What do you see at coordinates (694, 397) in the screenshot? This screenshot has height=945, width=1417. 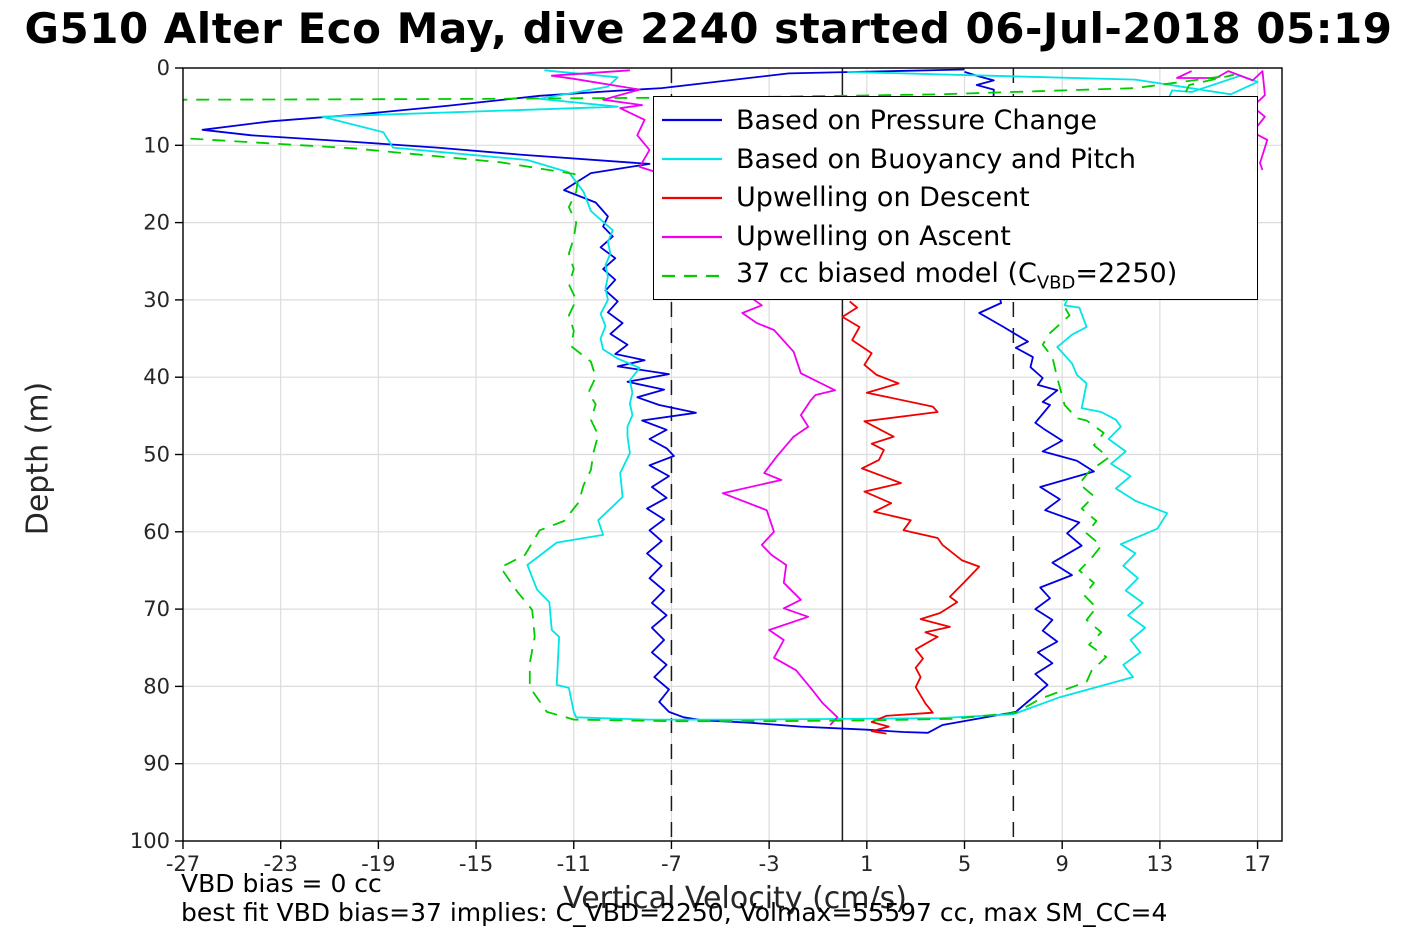 I see `series-line-upwelling-on-ascent` at bounding box center [694, 397].